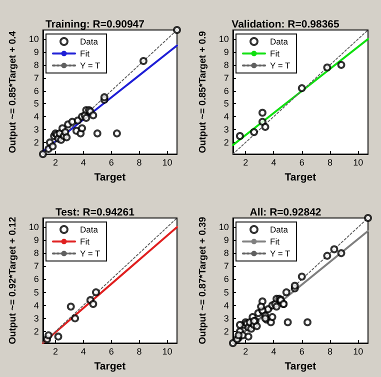  Describe the element at coordinates (286, 24) in the screenshot. I see `chart-title: Validation: R=0.98365` at that location.